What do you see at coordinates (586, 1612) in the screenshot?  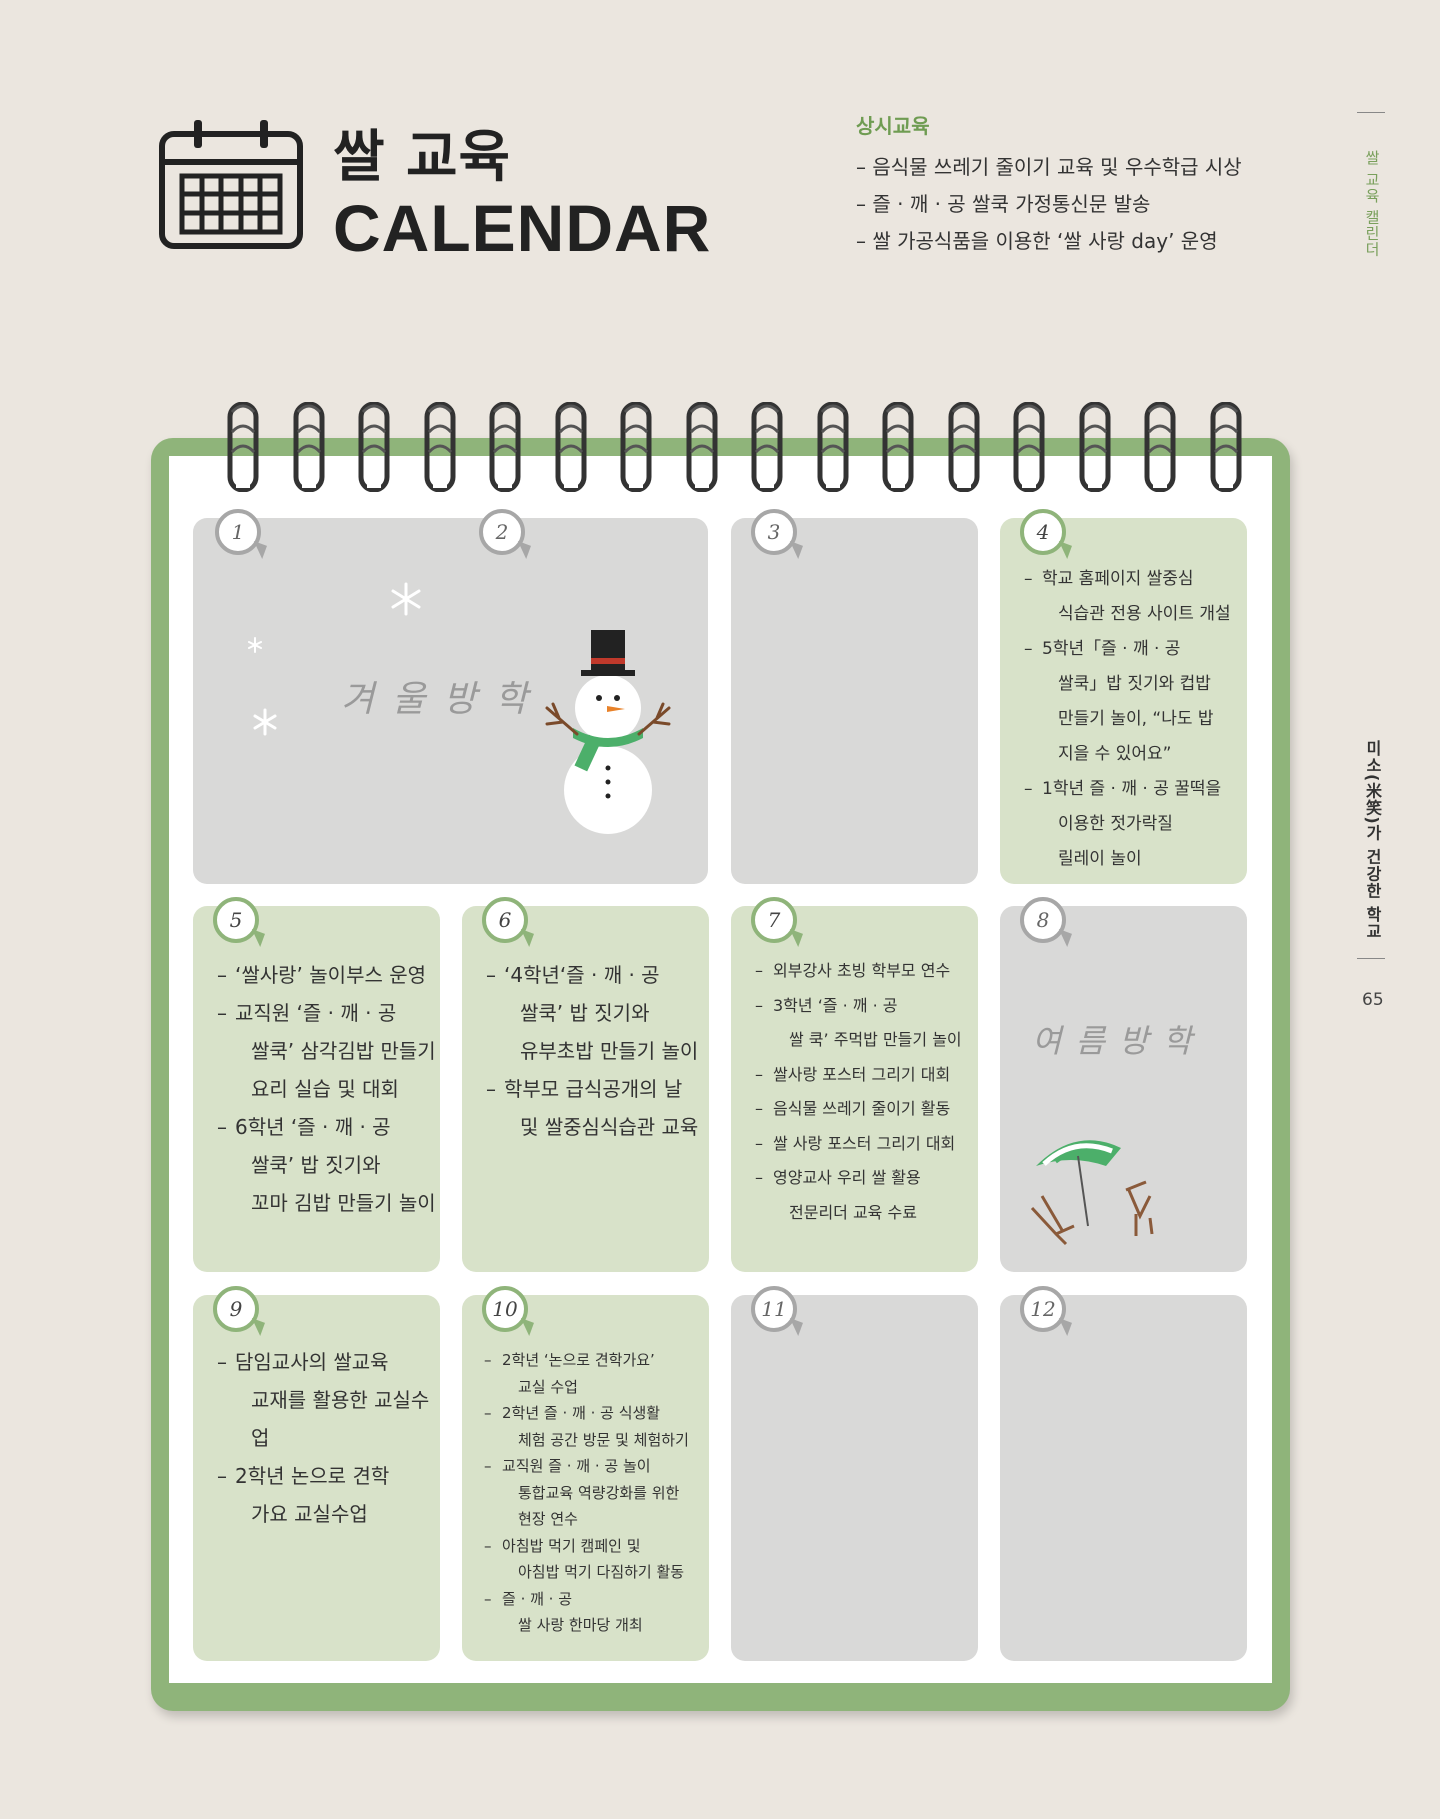 I see `list-item: 즐 · 깨 · 공쌀 사랑 한마당 개최` at bounding box center [586, 1612].